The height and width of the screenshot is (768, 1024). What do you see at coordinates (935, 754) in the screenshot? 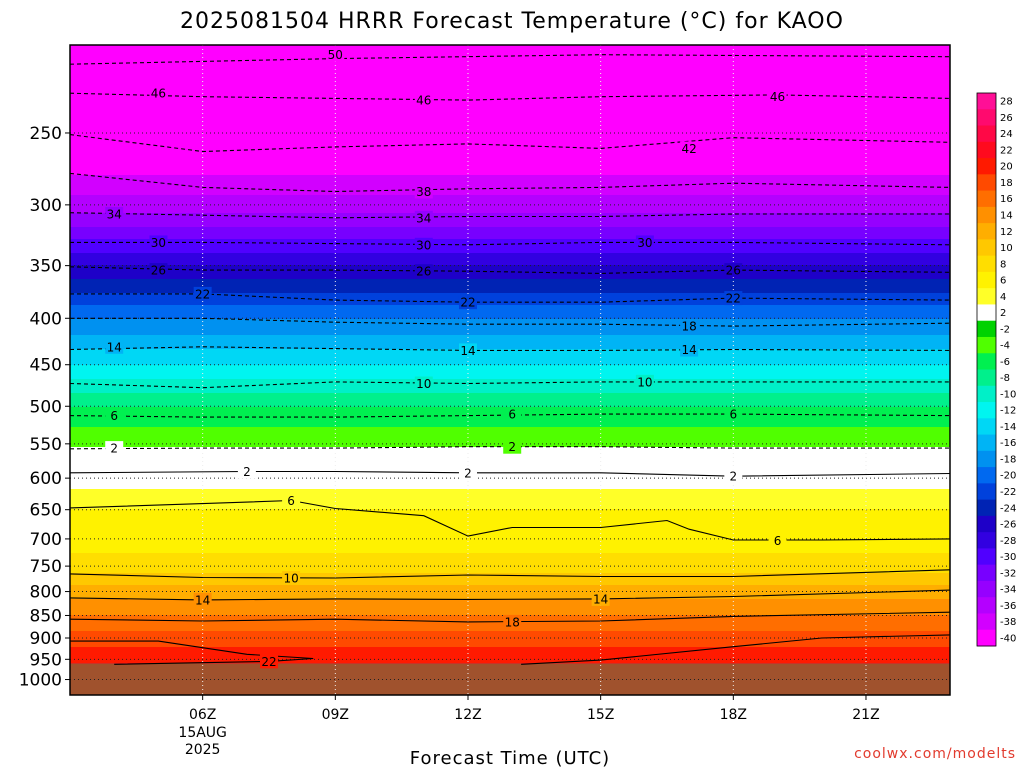
I see `credit-text: coolwx.com/modelts` at bounding box center [935, 754].